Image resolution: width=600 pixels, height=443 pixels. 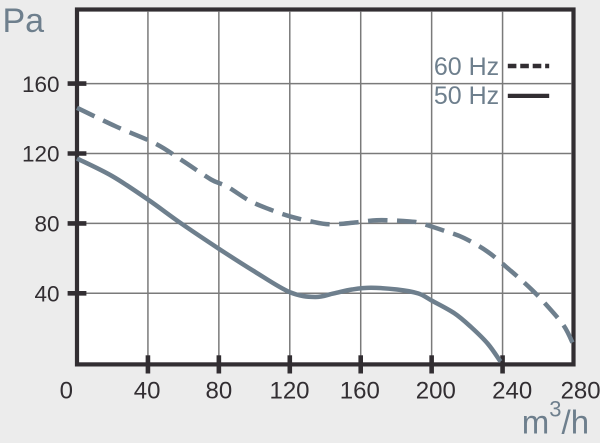 What do you see at coordinates (555, 418) in the screenshot?
I see `svg-text: m3/h` at bounding box center [555, 418].